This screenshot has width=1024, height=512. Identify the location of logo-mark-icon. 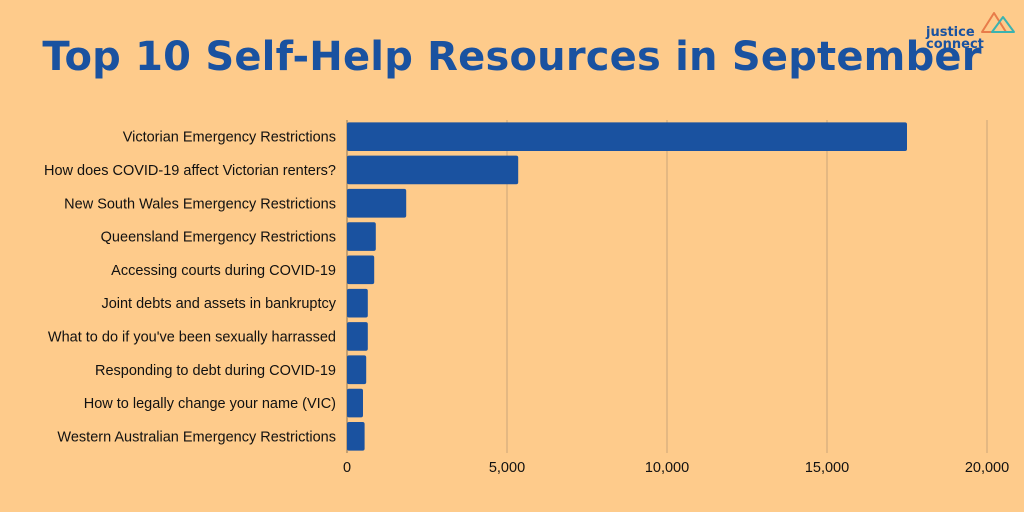
(998, 22).